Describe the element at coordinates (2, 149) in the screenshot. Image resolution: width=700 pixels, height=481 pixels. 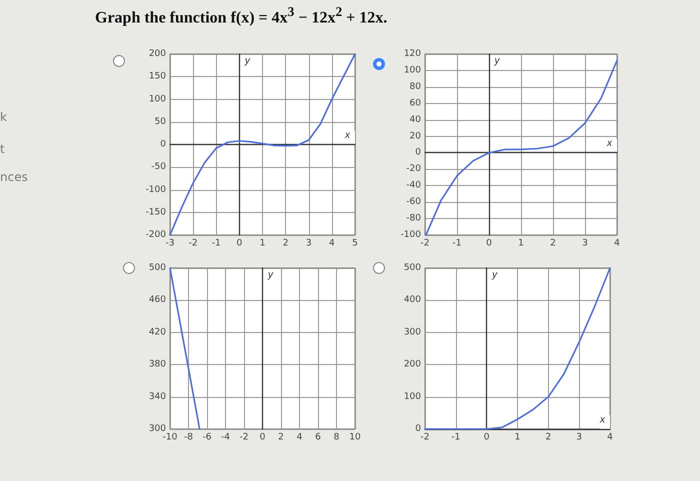
I see `text: t` at that location.